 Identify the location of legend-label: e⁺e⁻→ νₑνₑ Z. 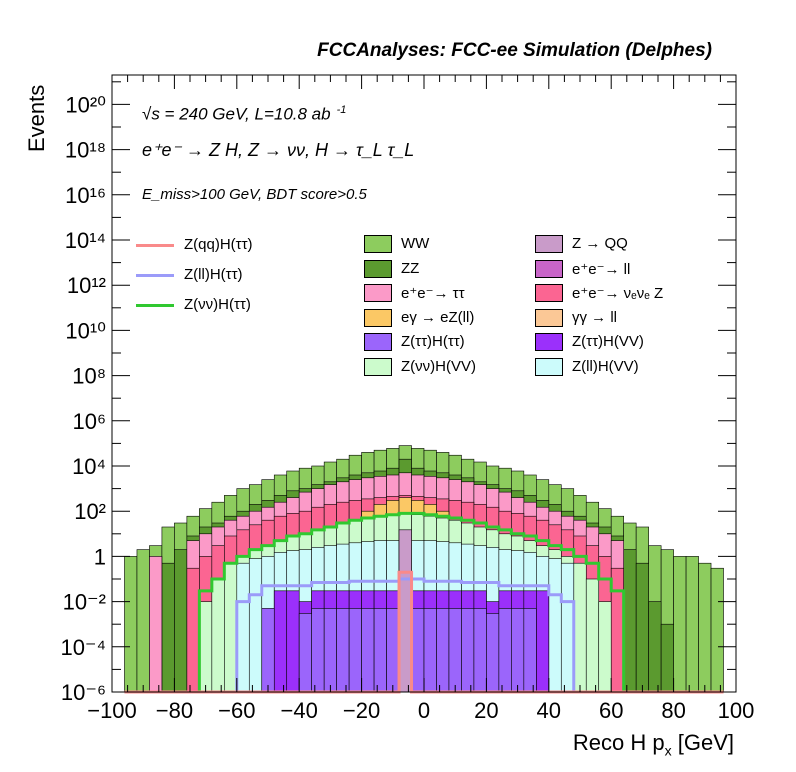
(618, 293).